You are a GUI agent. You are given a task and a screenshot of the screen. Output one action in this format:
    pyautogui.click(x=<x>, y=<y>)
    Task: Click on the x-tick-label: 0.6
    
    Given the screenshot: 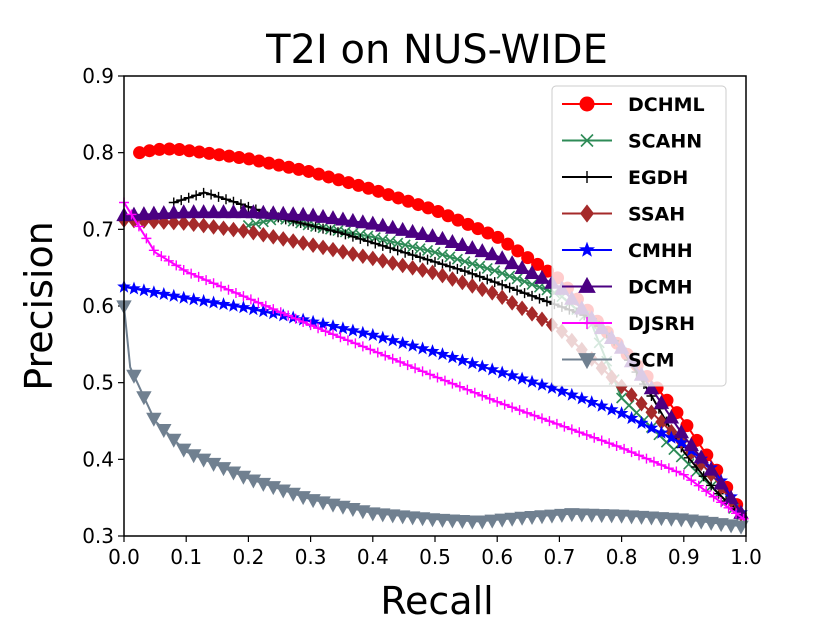 What is the action you would take?
    pyautogui.click(x=497, y=557)
    